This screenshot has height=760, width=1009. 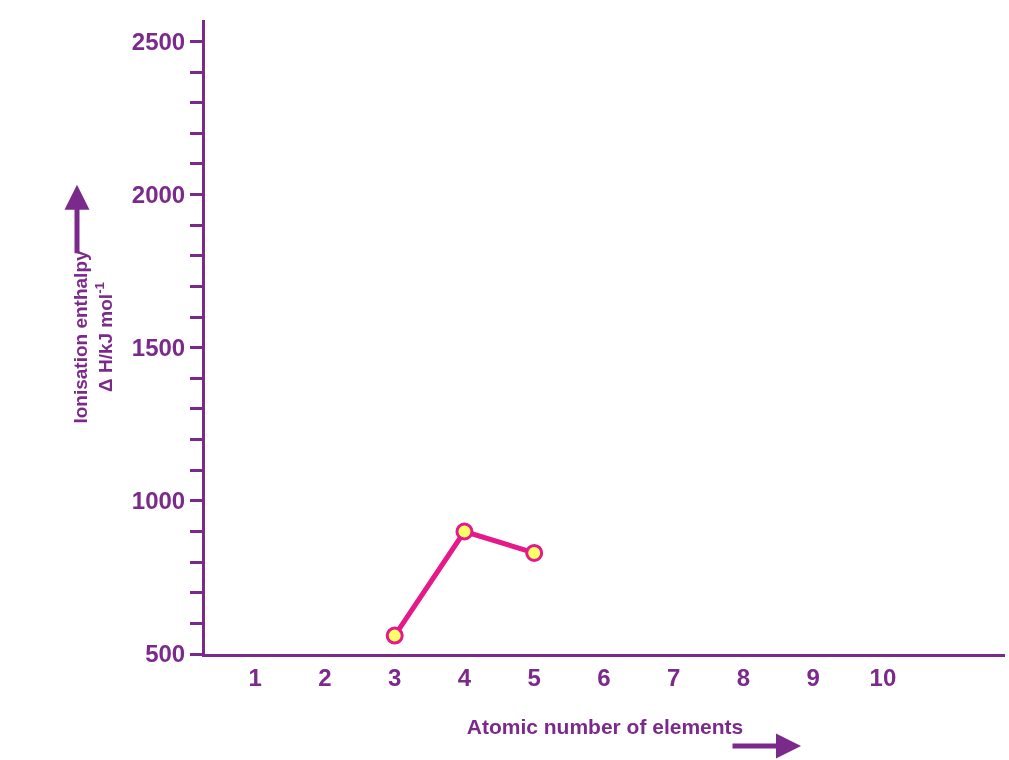 I want to click on y-tick-label: 500, so click(x=165, y=654).